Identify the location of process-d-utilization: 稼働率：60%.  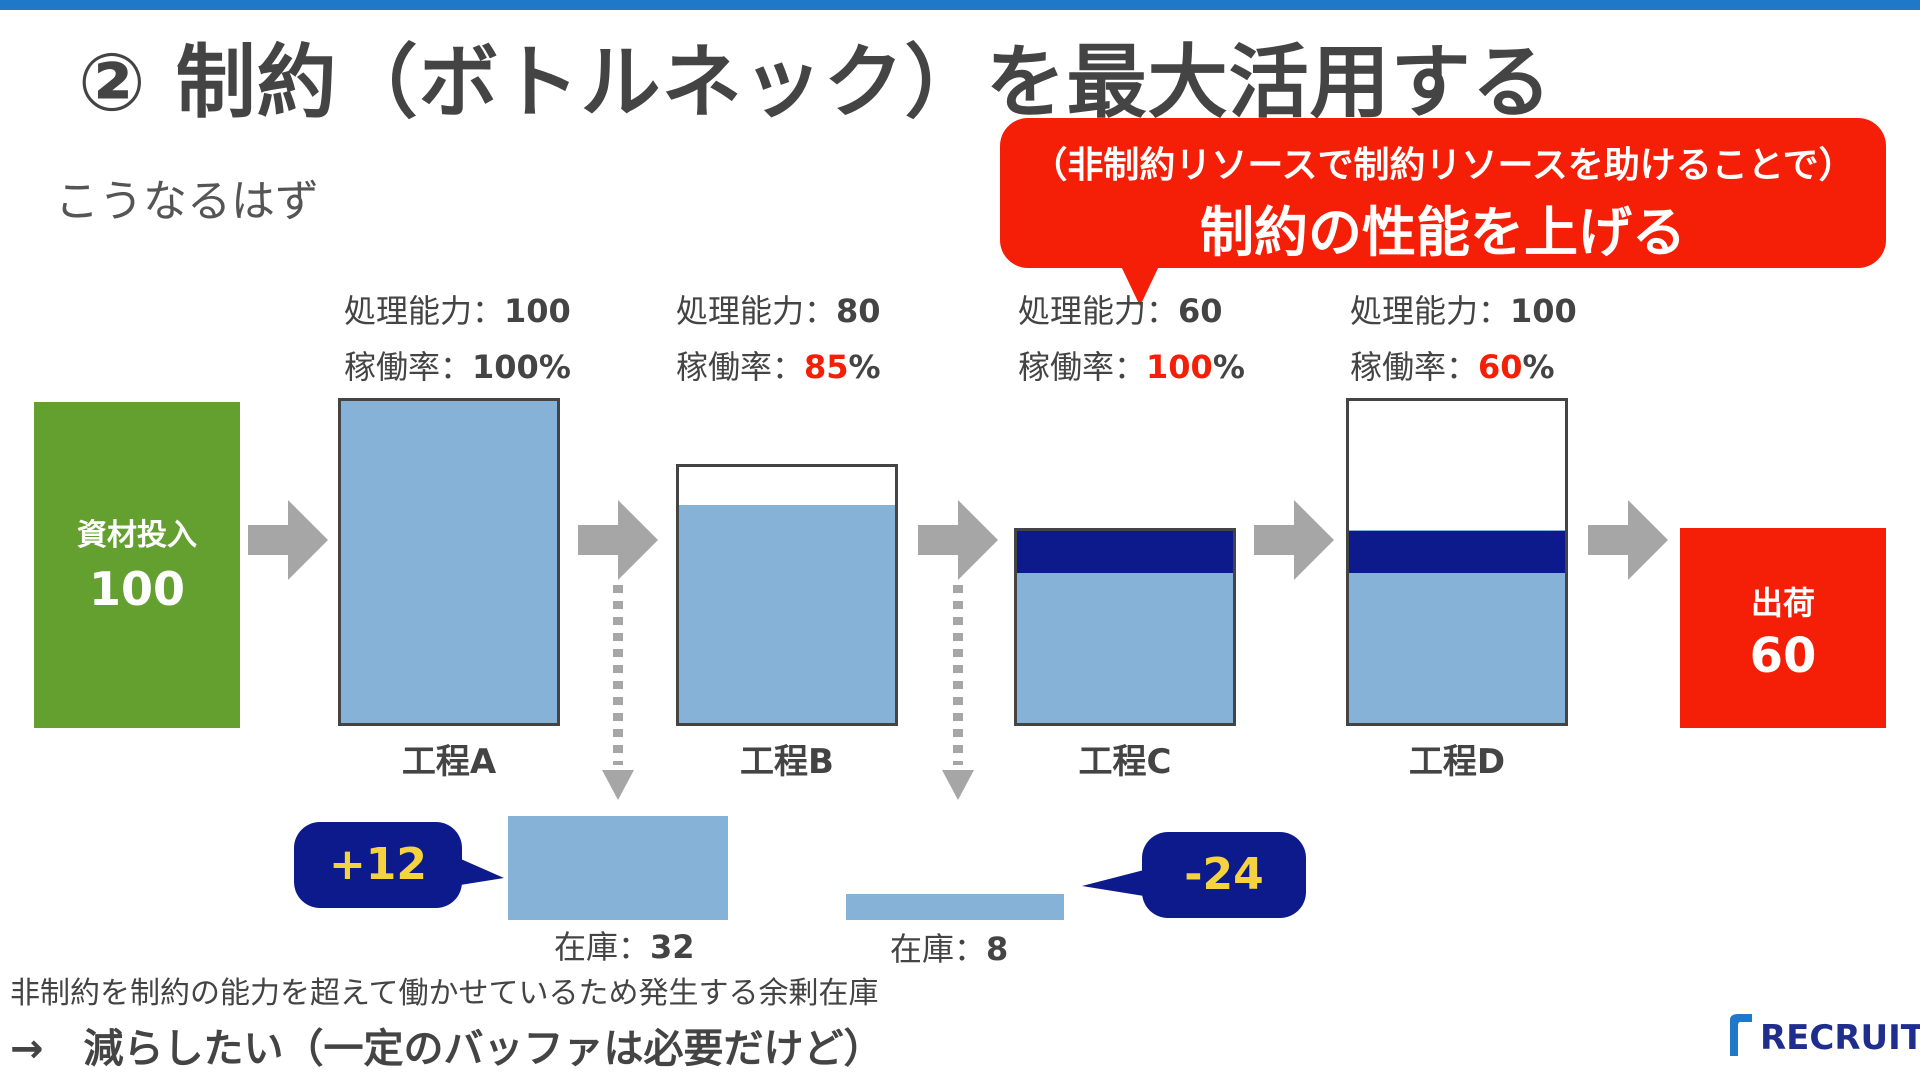
(1452, 367).